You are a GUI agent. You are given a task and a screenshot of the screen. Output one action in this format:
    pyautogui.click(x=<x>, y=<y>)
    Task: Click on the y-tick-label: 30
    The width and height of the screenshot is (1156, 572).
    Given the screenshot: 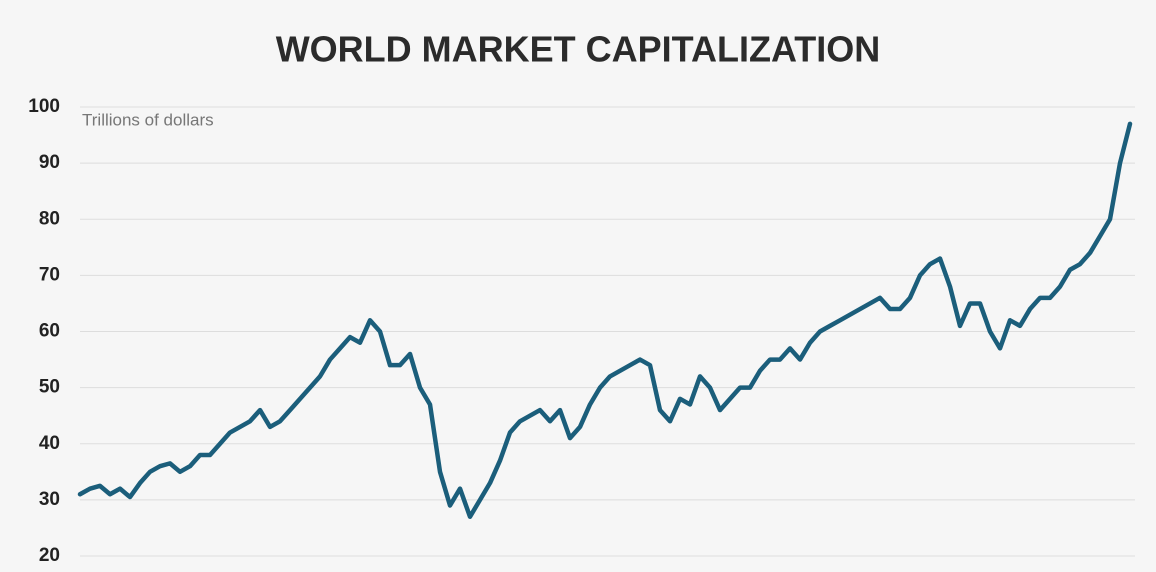 What is the action you would take?
    pyautogui.click(x=49, y=499)
    